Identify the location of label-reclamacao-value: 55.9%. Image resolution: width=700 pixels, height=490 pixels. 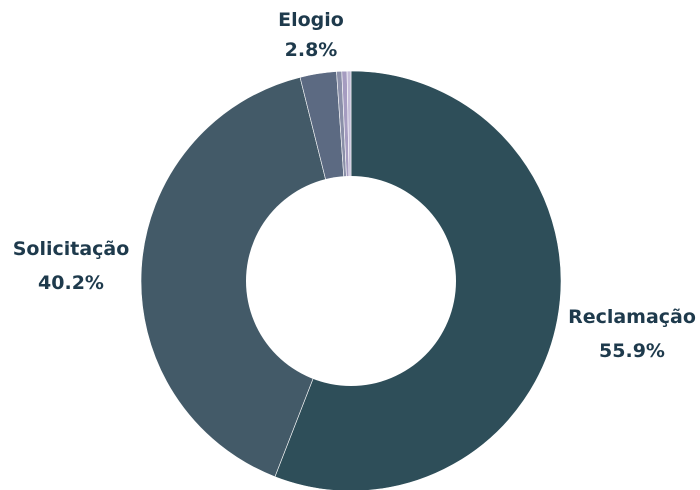
(632, 351).